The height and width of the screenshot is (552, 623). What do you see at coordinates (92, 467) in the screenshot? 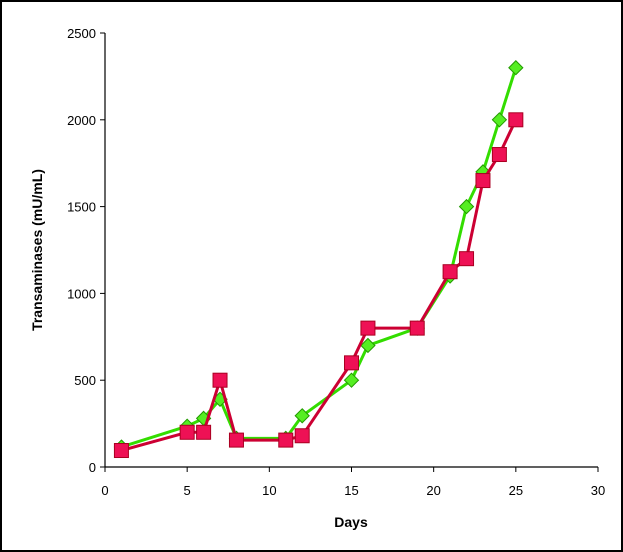
I see `y-tick-label: 0` at bounding box center [92, 467].